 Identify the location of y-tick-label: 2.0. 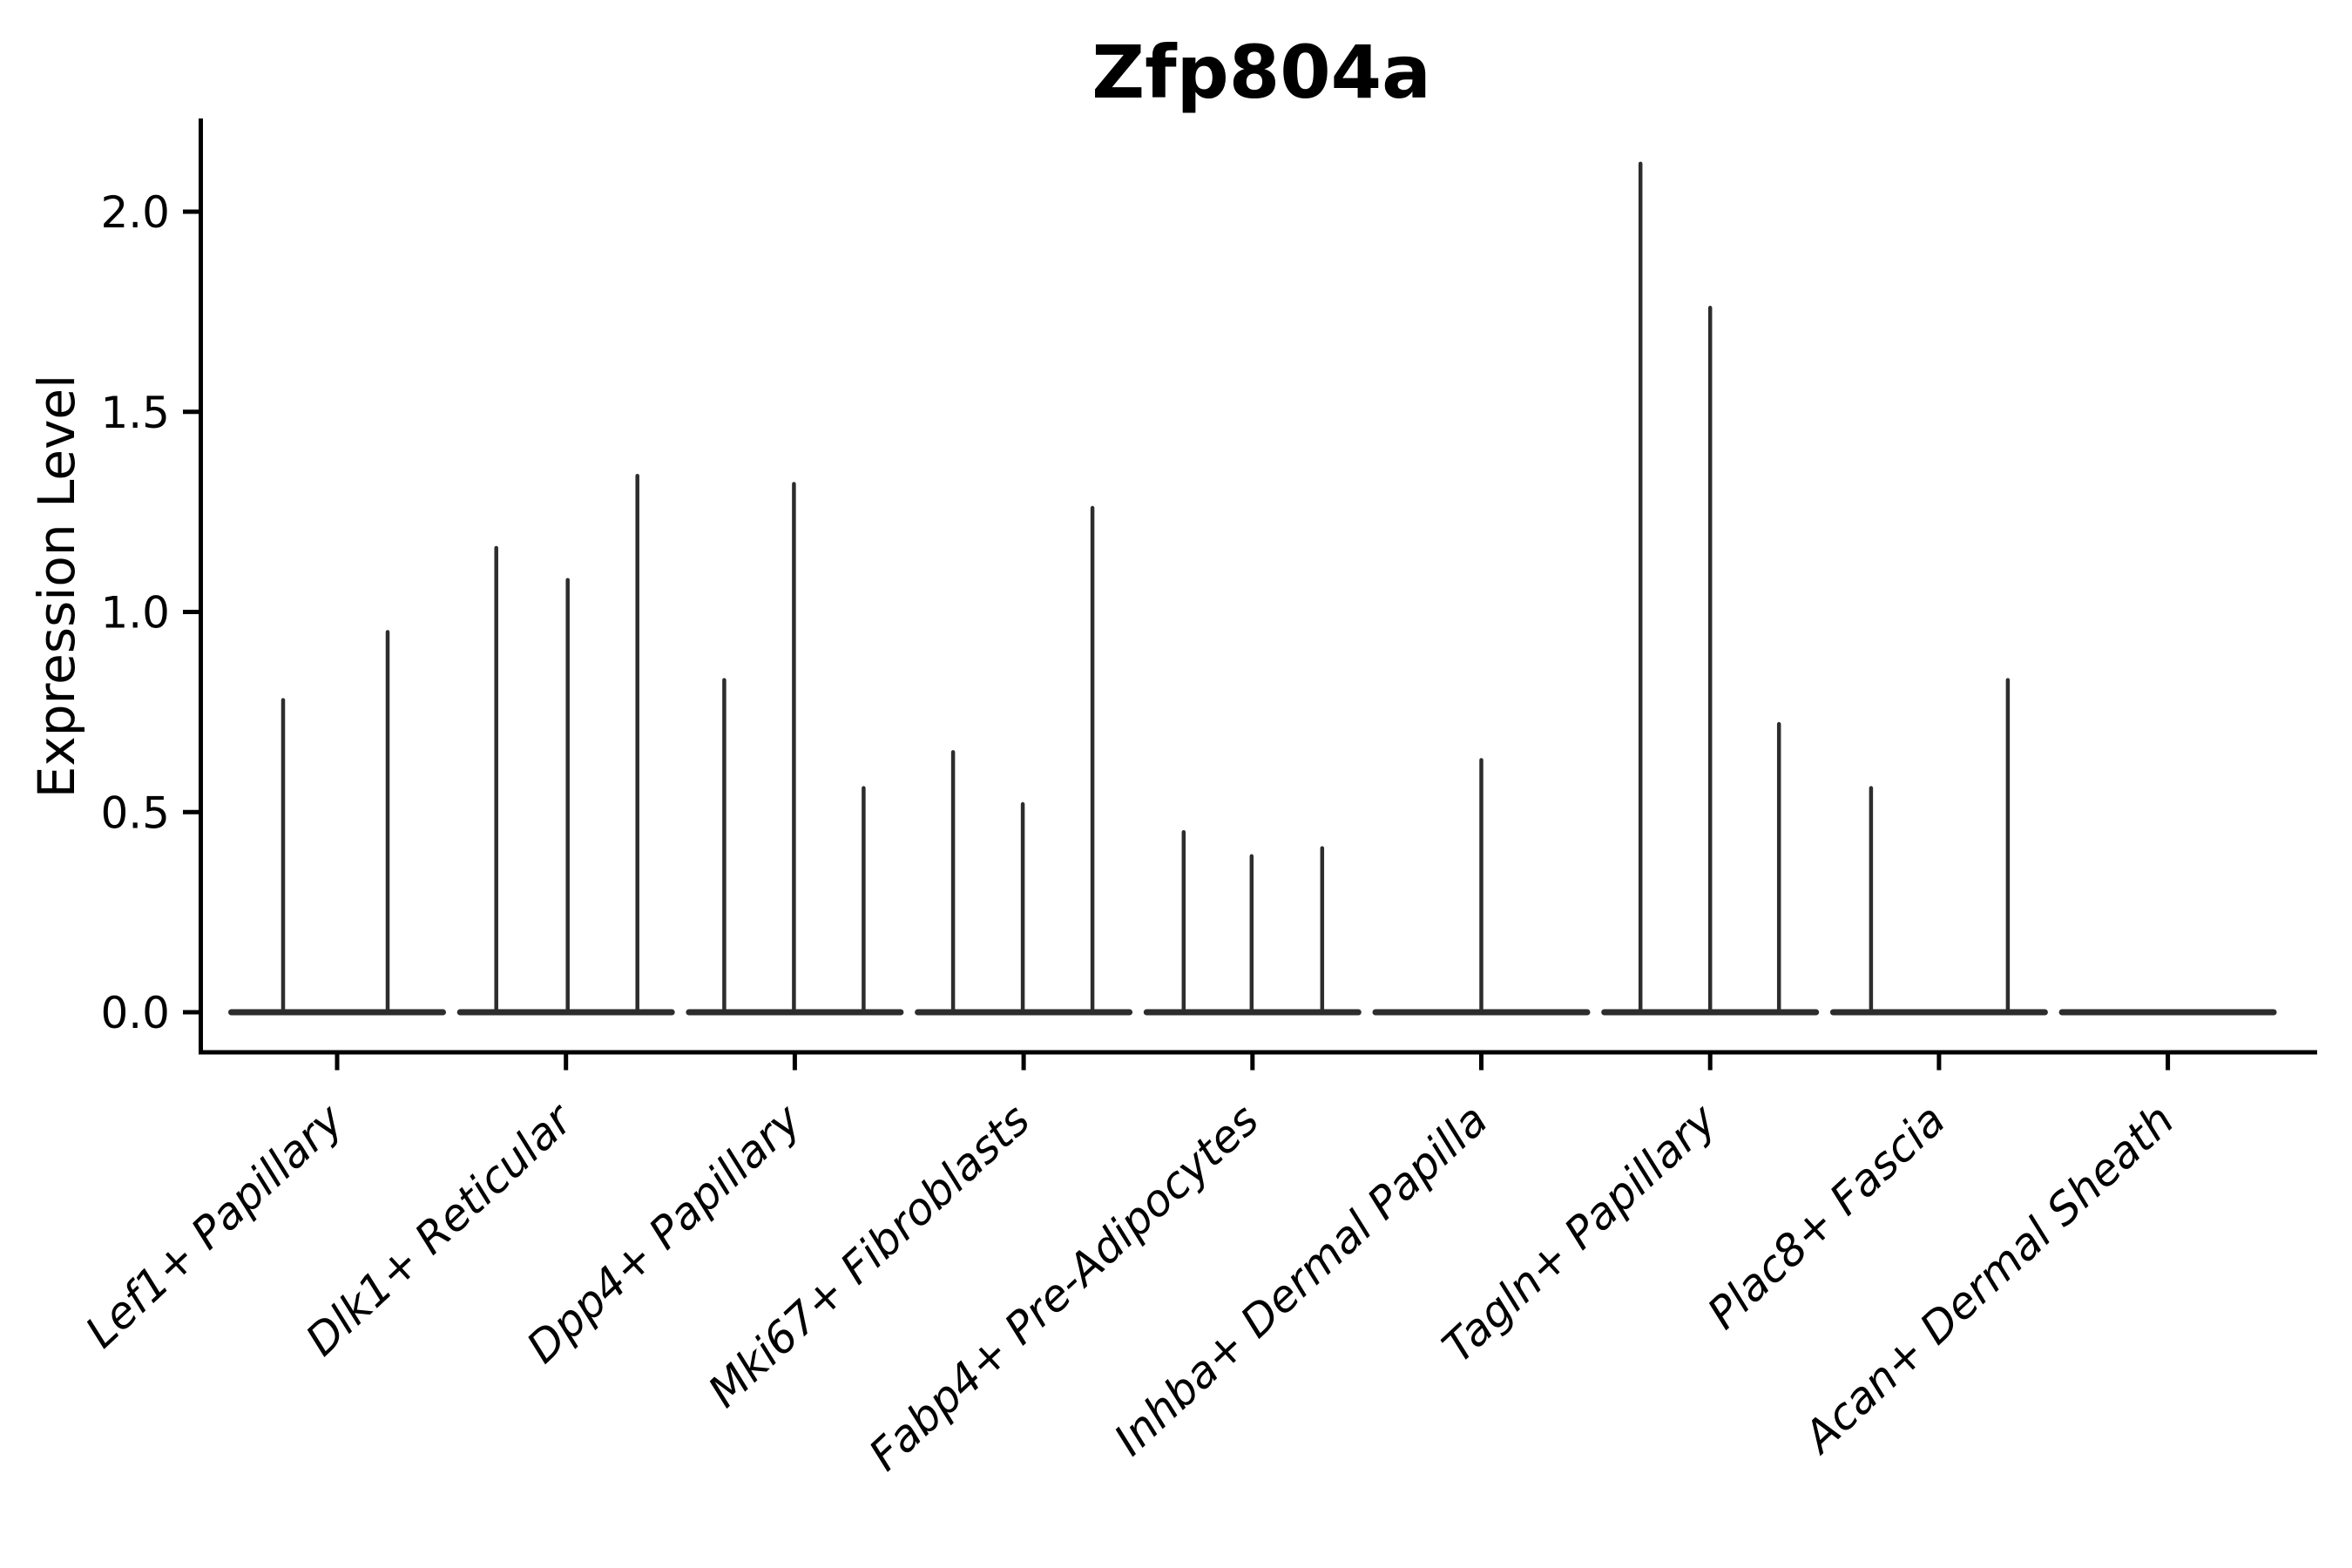
(135, 212).